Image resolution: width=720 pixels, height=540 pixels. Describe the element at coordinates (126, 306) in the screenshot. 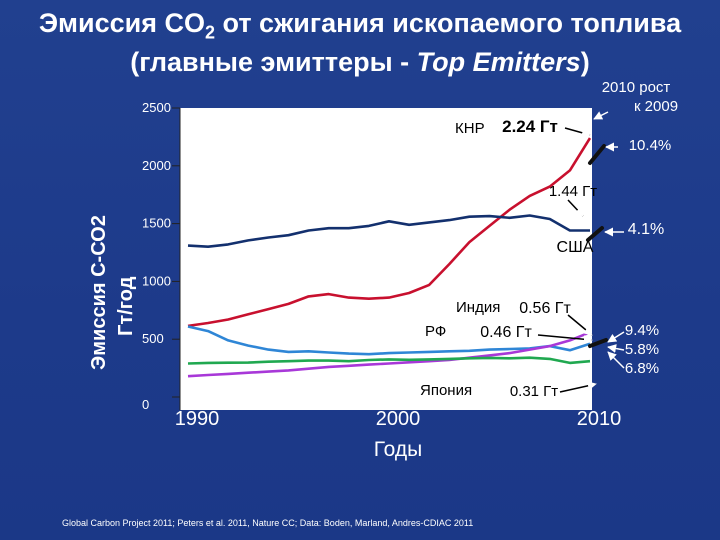

I see `y-axis-label-line-2: Гт/год` at that location.